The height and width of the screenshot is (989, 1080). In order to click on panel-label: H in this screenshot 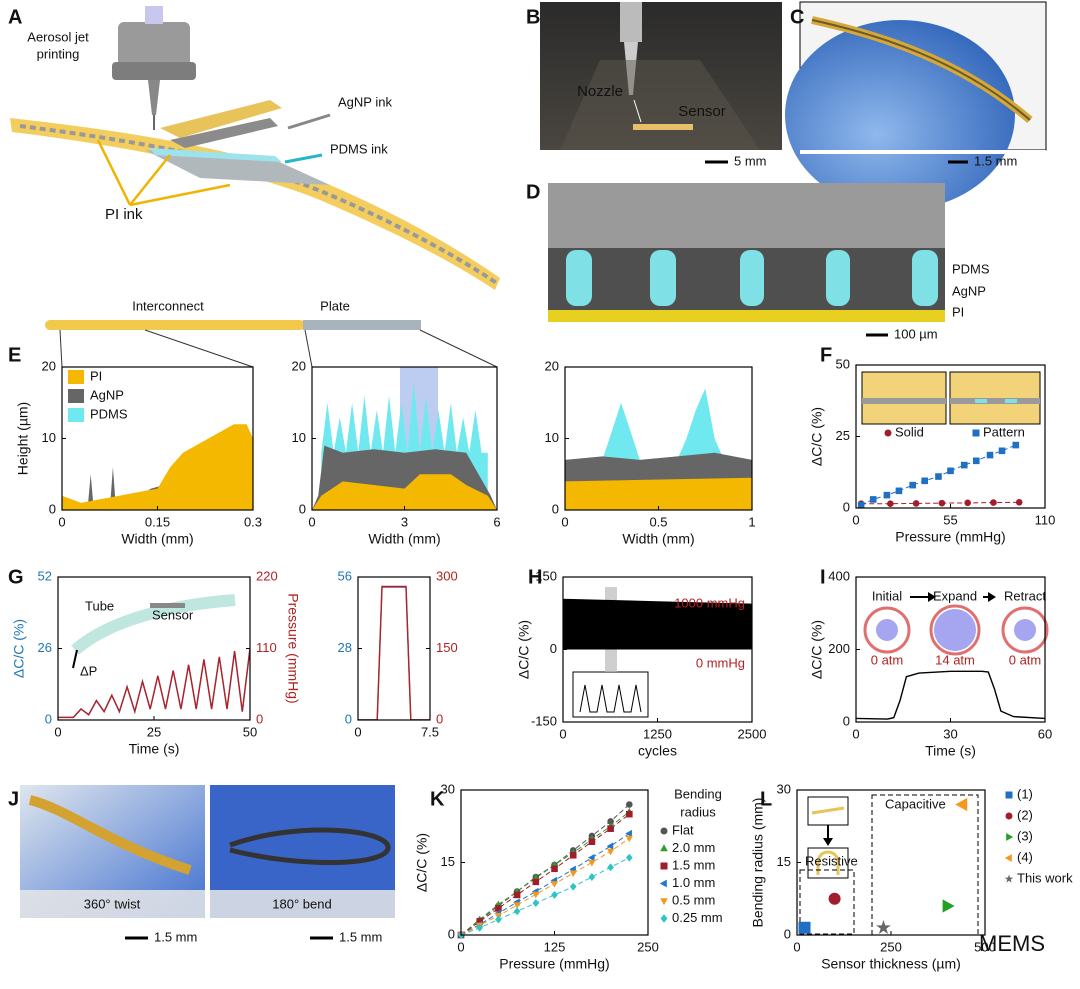, I will do `click(535, 577)`.